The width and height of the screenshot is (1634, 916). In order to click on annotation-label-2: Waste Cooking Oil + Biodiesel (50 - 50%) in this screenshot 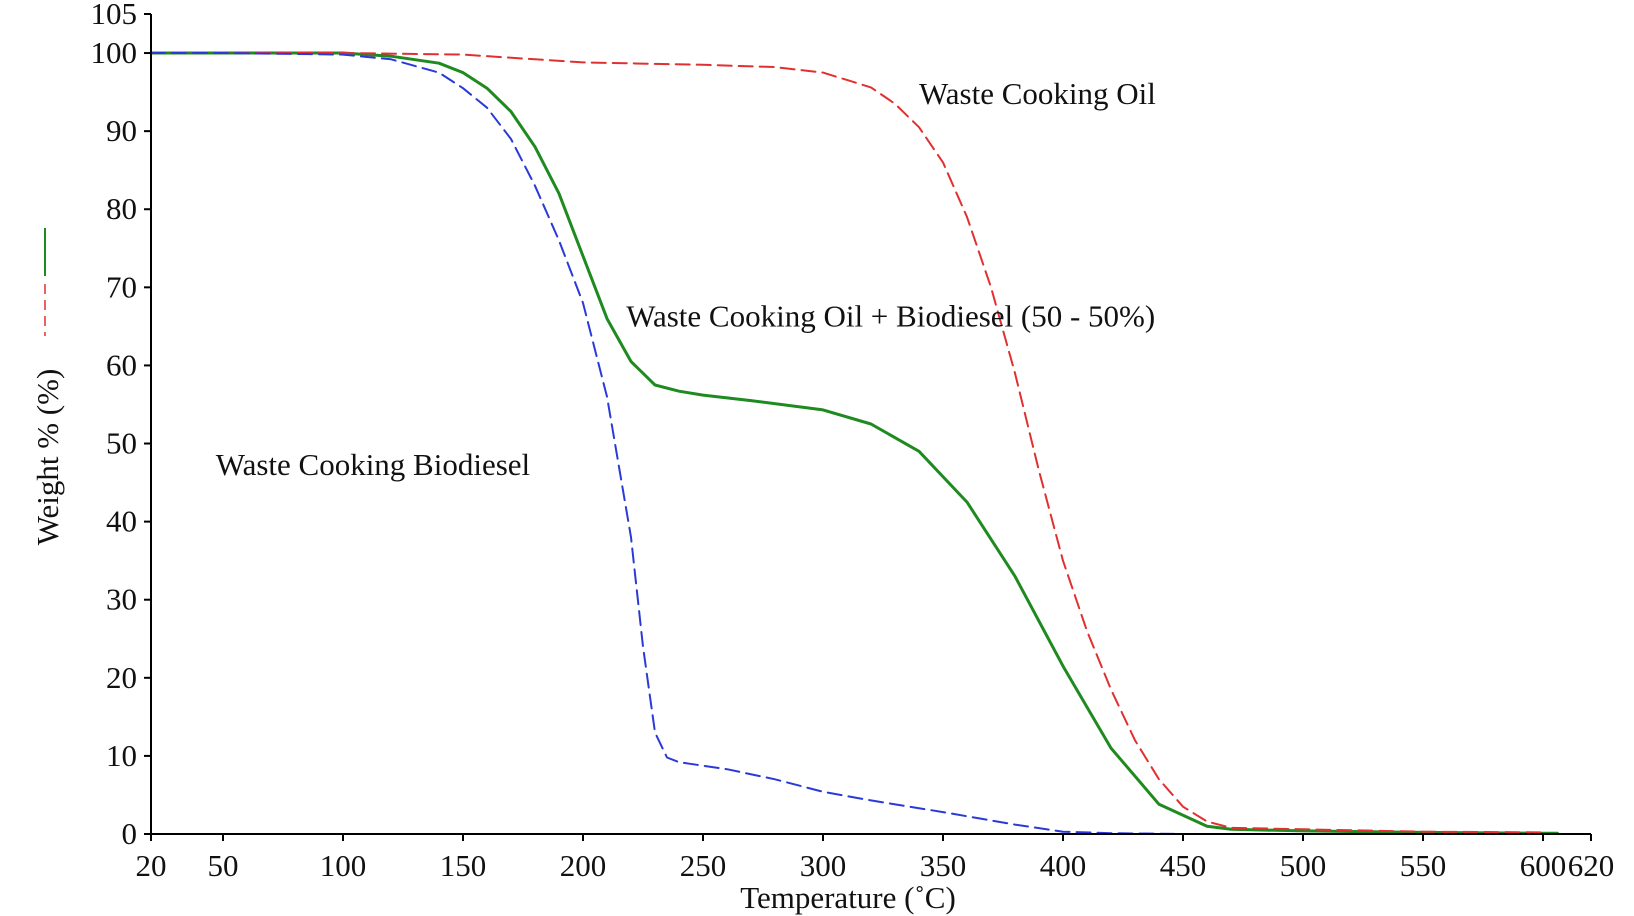, I will do `click(890, 315)`.